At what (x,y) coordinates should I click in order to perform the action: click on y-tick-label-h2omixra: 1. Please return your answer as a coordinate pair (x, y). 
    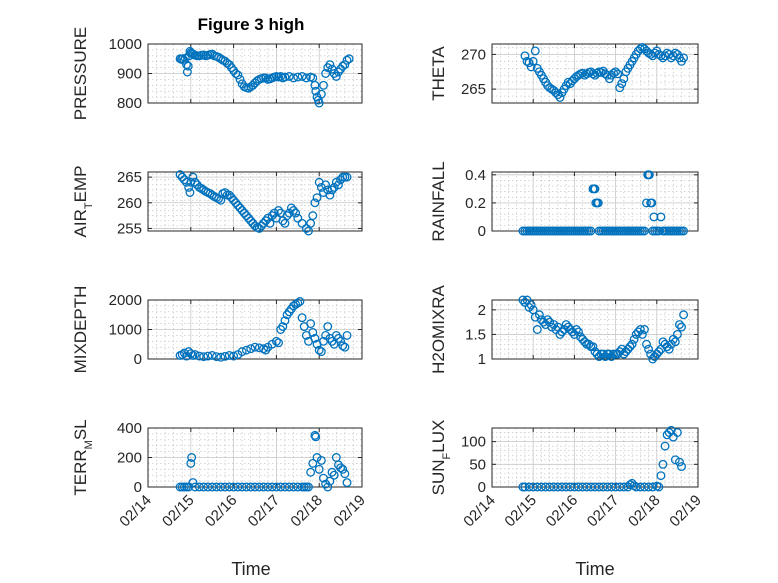
    Looking at the image, I should click on (482, 359).